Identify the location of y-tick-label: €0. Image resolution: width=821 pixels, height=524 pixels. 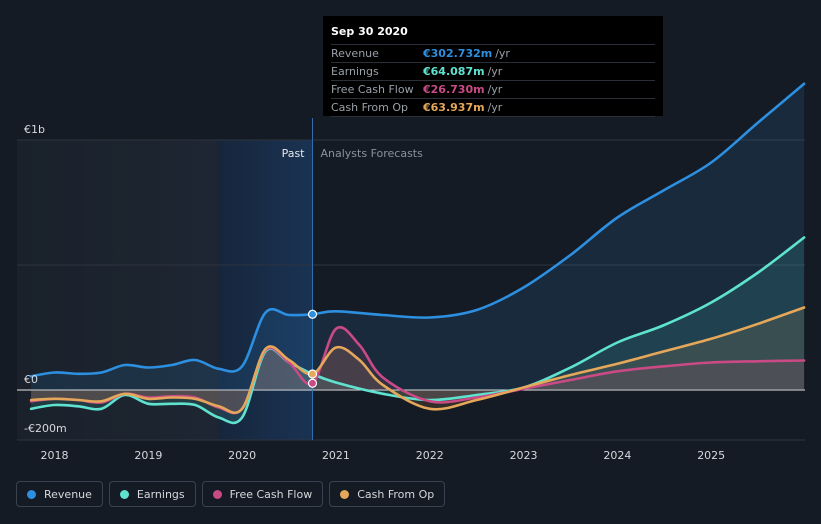
(31, 379).